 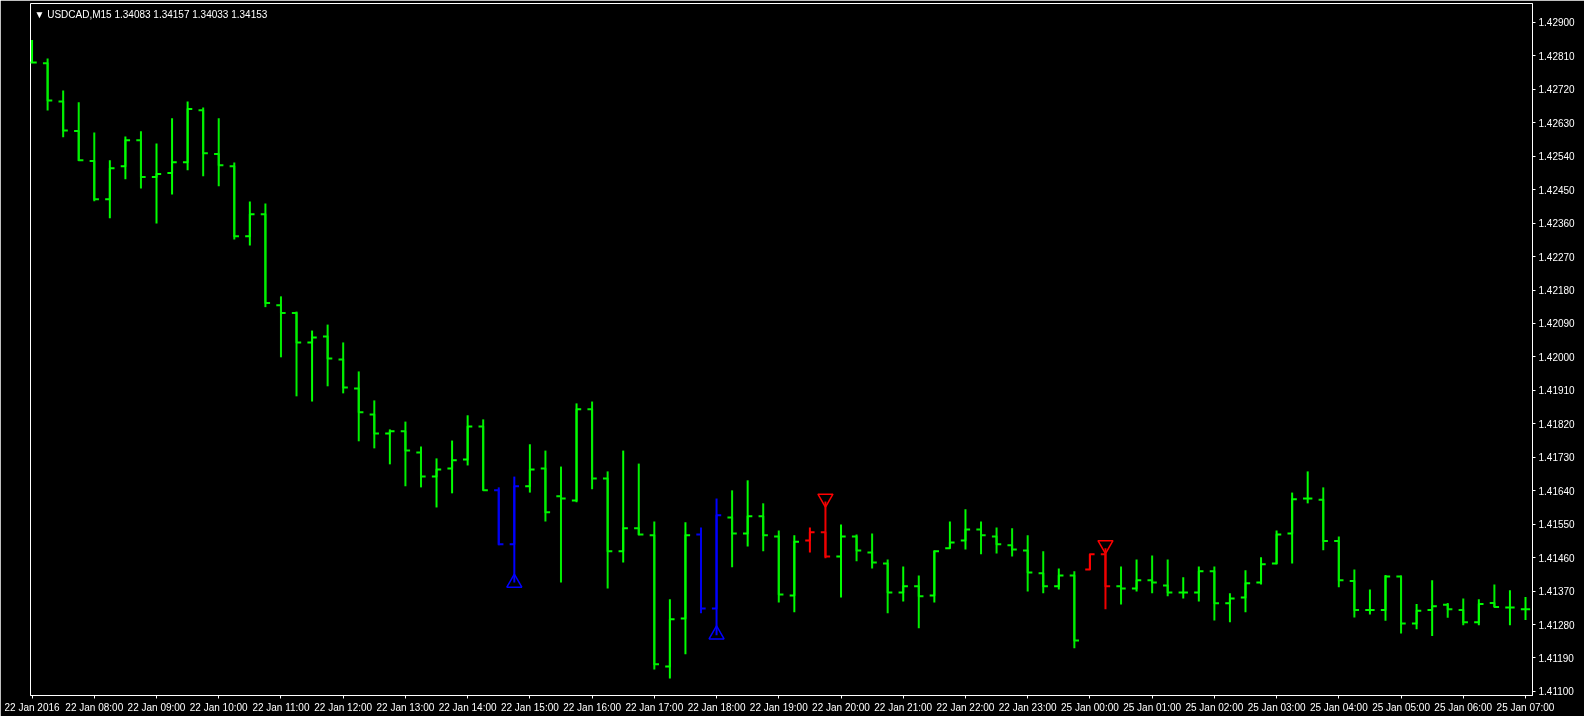 I want to click on x-tick-label: 22 Jan 22:00, so click(x=965, y=707).